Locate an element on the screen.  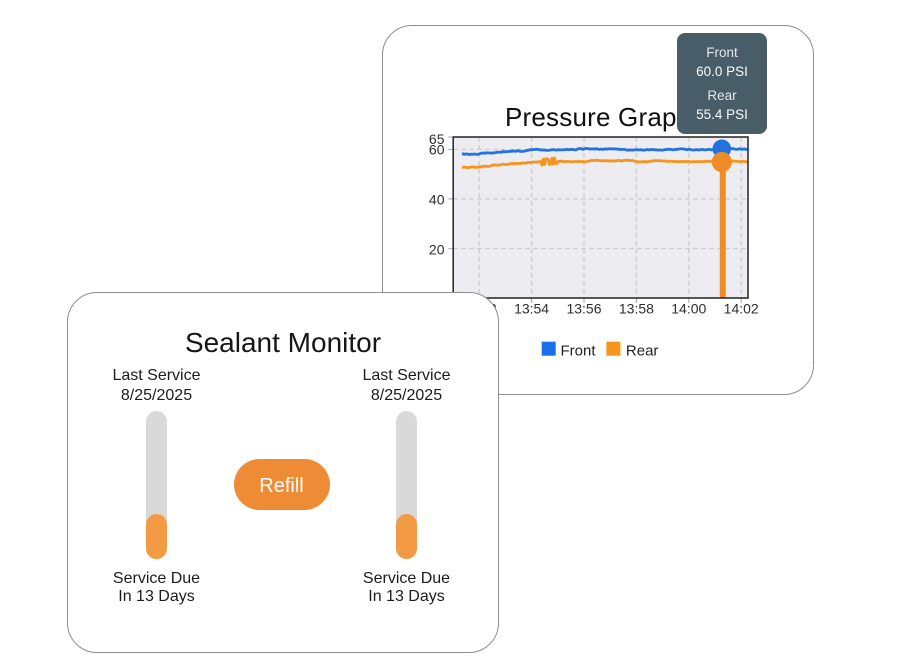
svg-text: 14:02 is located at coordinates (741, 309).